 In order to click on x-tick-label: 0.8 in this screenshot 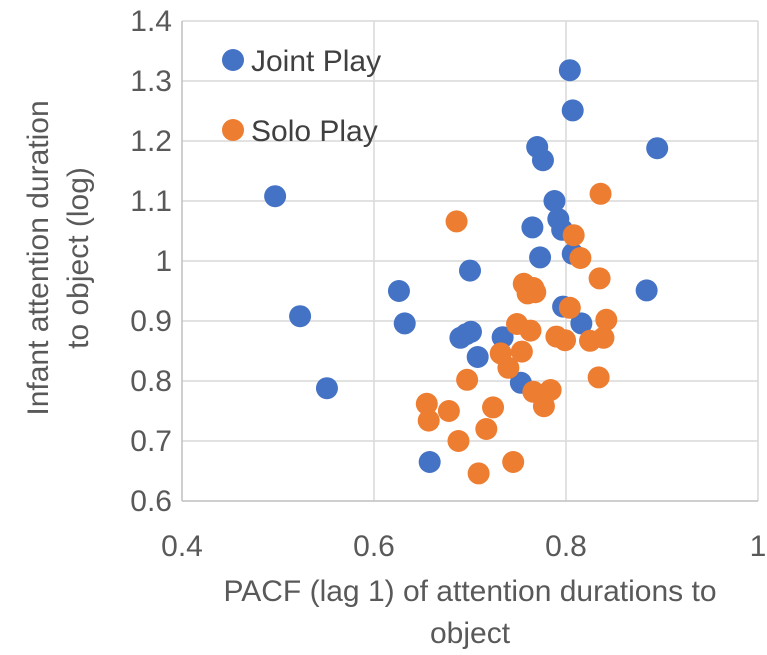, I will do `click(566, 546)`.